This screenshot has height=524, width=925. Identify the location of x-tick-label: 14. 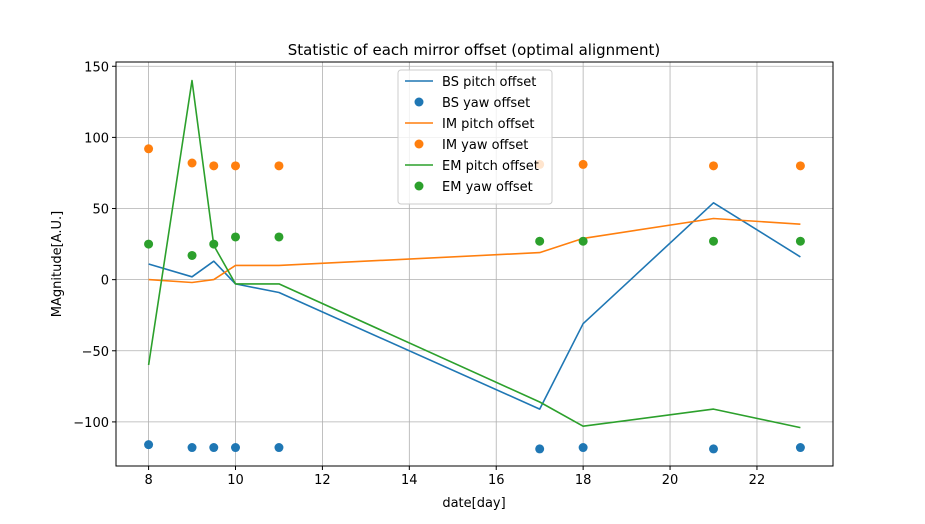
(409, 480).